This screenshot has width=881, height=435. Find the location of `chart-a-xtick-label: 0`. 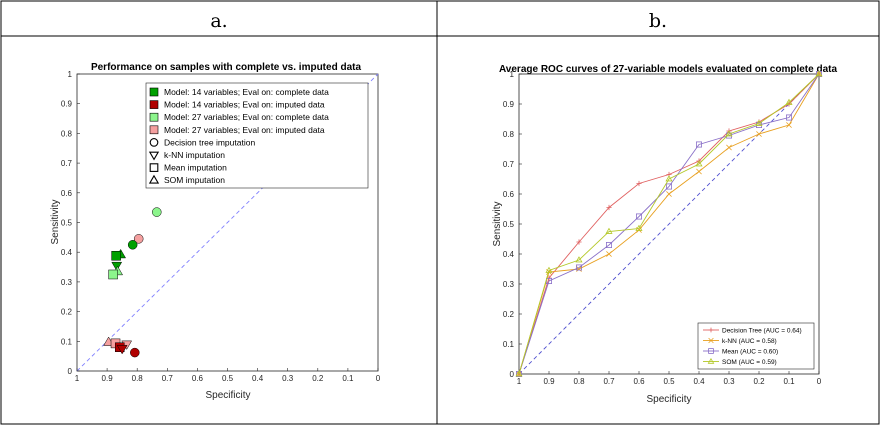

chart-a-xtick-label: 0 is located at coordinates (378, 378).